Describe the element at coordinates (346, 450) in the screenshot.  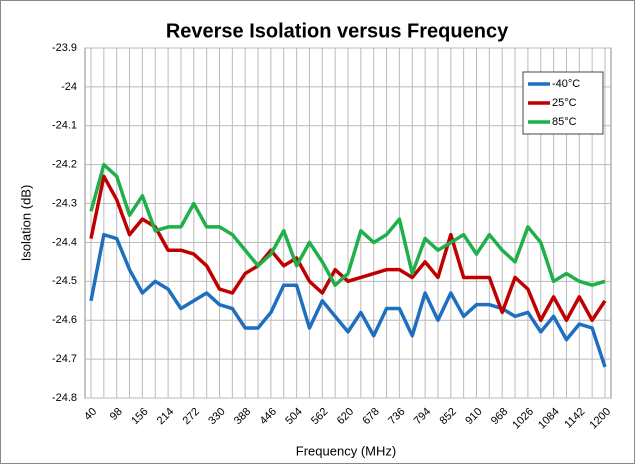
I see `x-axis-label: Frequency (MHz)` at that location.